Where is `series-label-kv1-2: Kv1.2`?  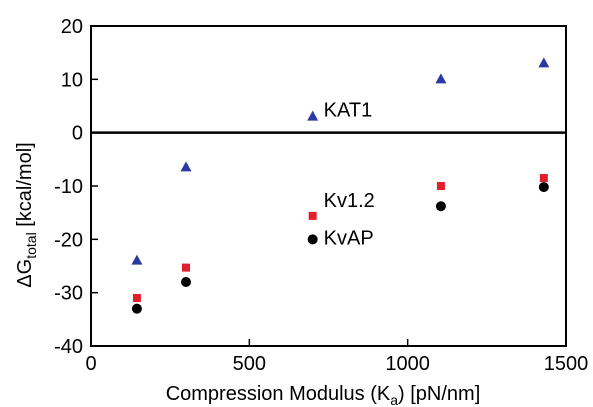 series-label-kv1-2: Kv1.2 is located at coordinates (349, 201).